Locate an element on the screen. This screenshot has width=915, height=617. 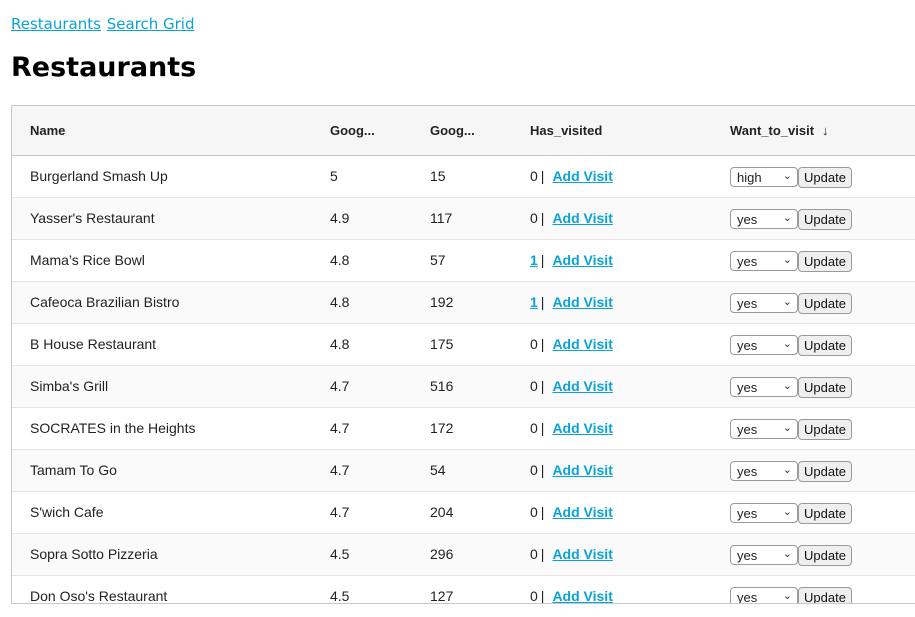
restaurant-name: SOCRATES in the Heights is located at coordinates (113, 428).